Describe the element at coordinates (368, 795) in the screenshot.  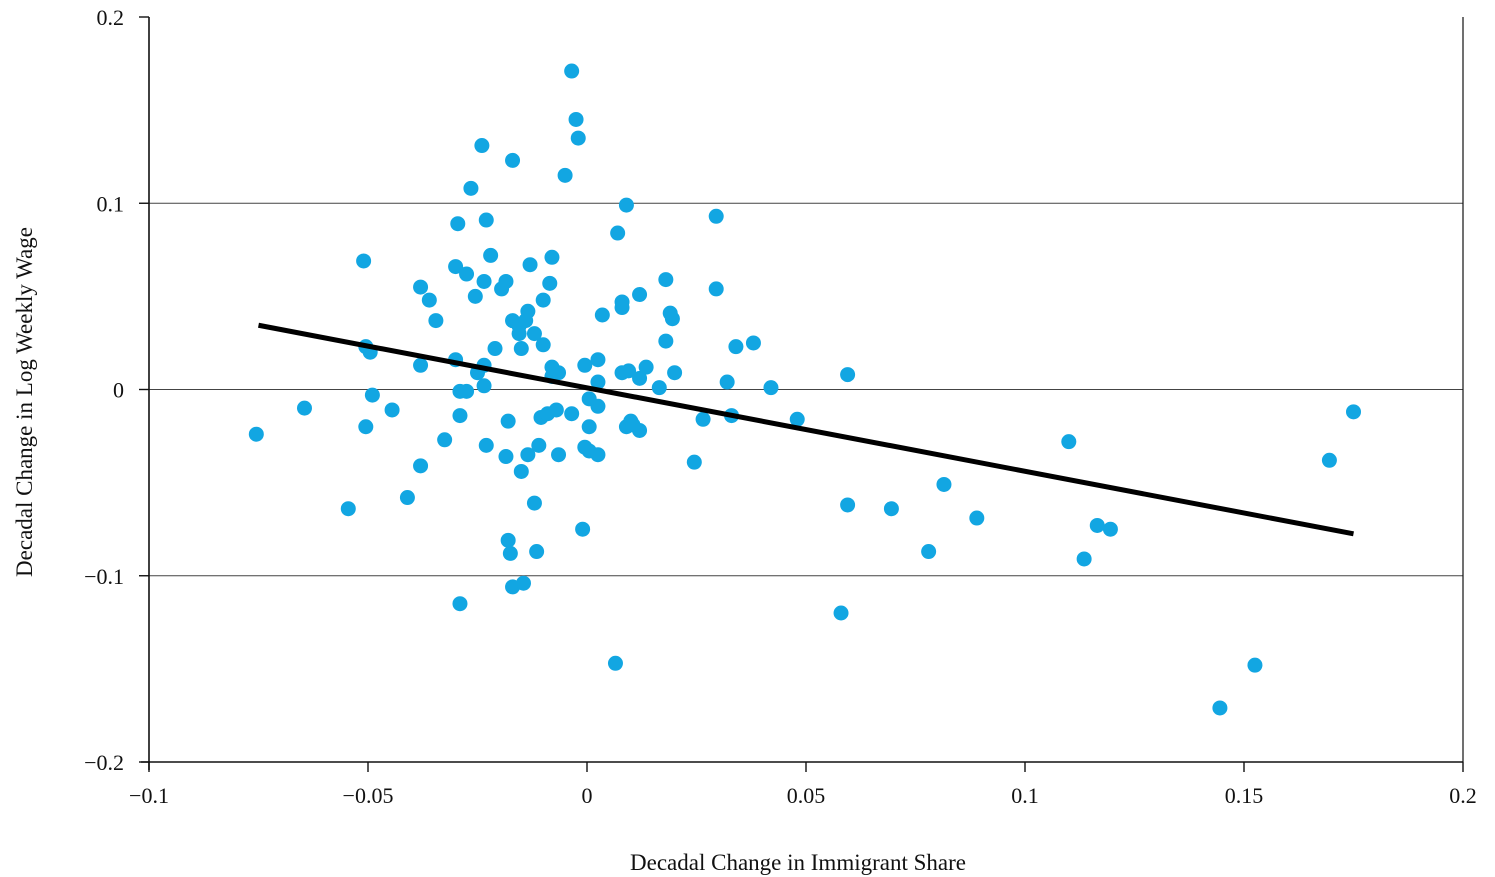
I see `x-tick-label: −0.05` at that location.